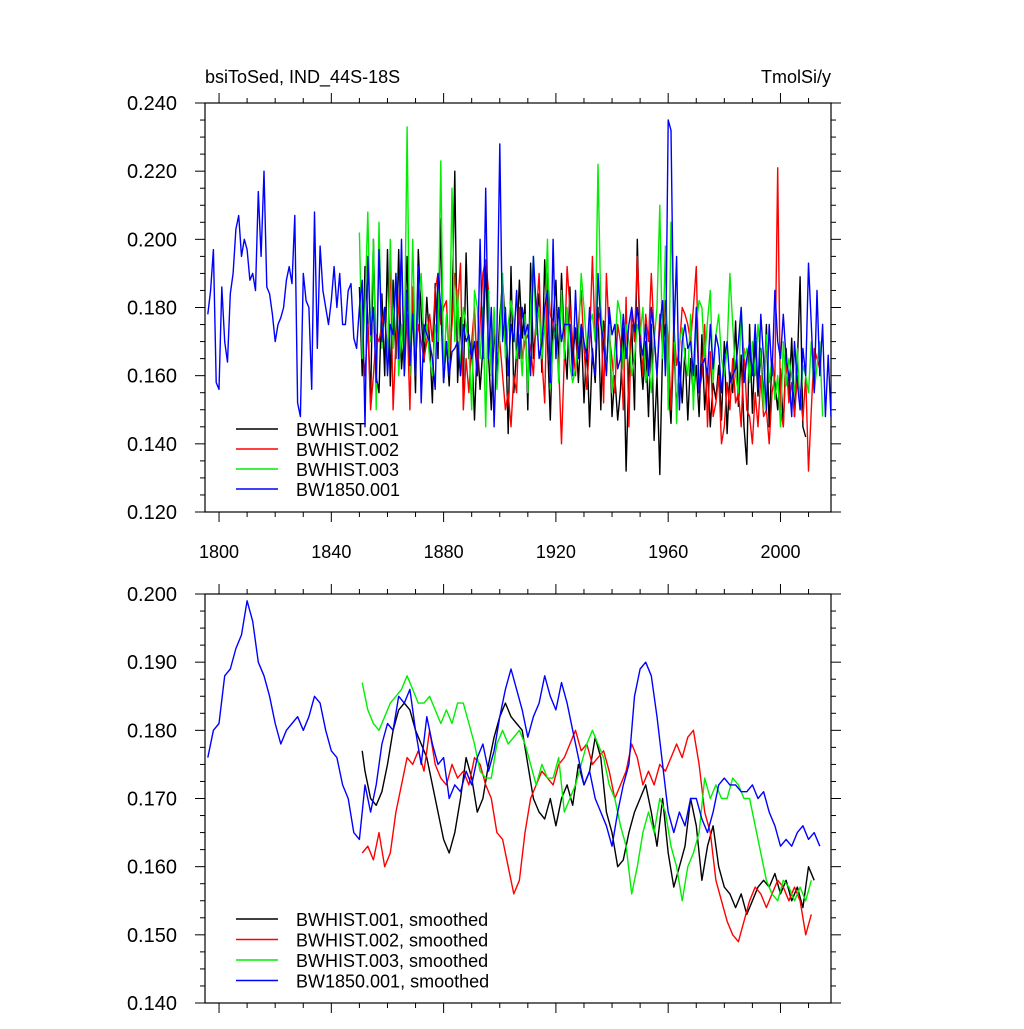  I want to click on y-tick-label: 0.190, so click(152, 663).